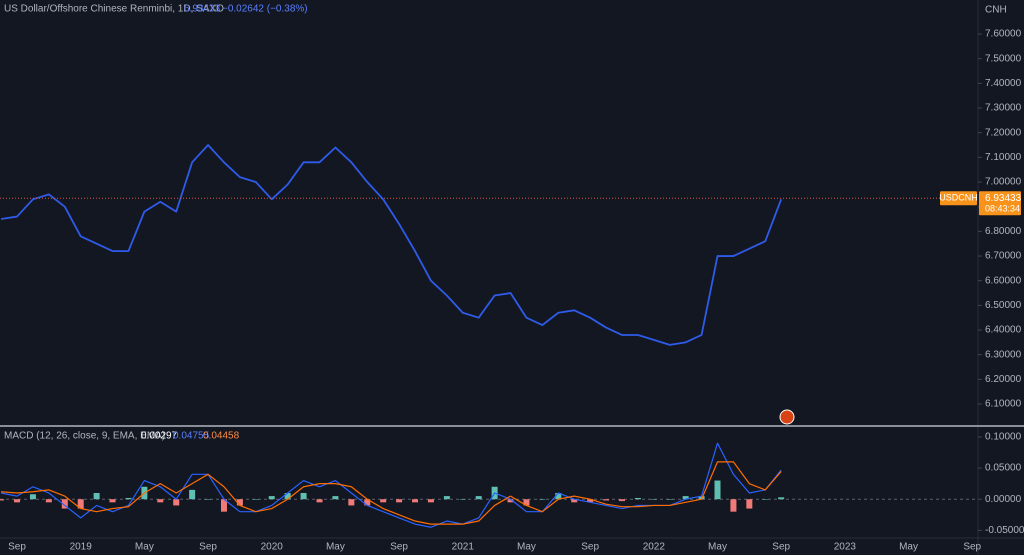 This screenshot has width=1024, height=555. What do you see at coordinates (787, 417) in the screenshot?
I see `event-icon` at bounding box center [787, 417].